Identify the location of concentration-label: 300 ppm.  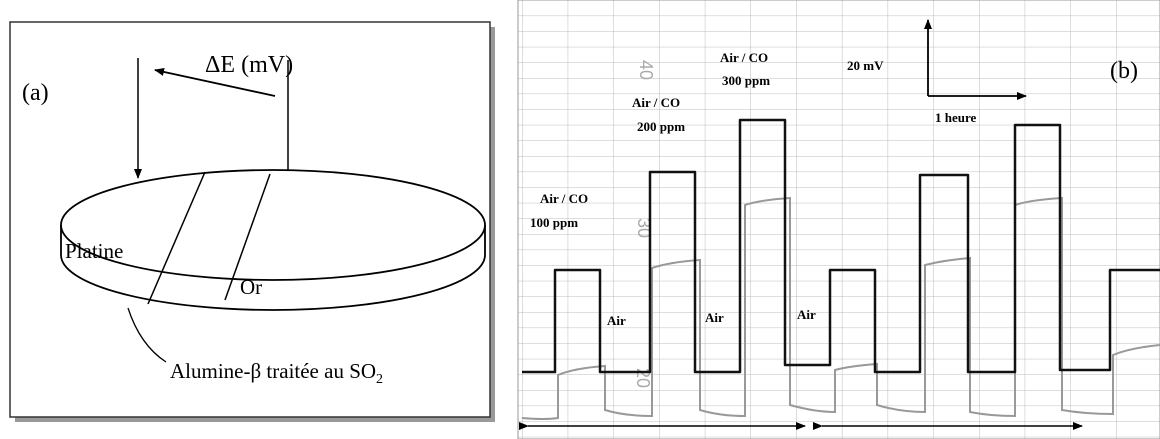
(746, 80).